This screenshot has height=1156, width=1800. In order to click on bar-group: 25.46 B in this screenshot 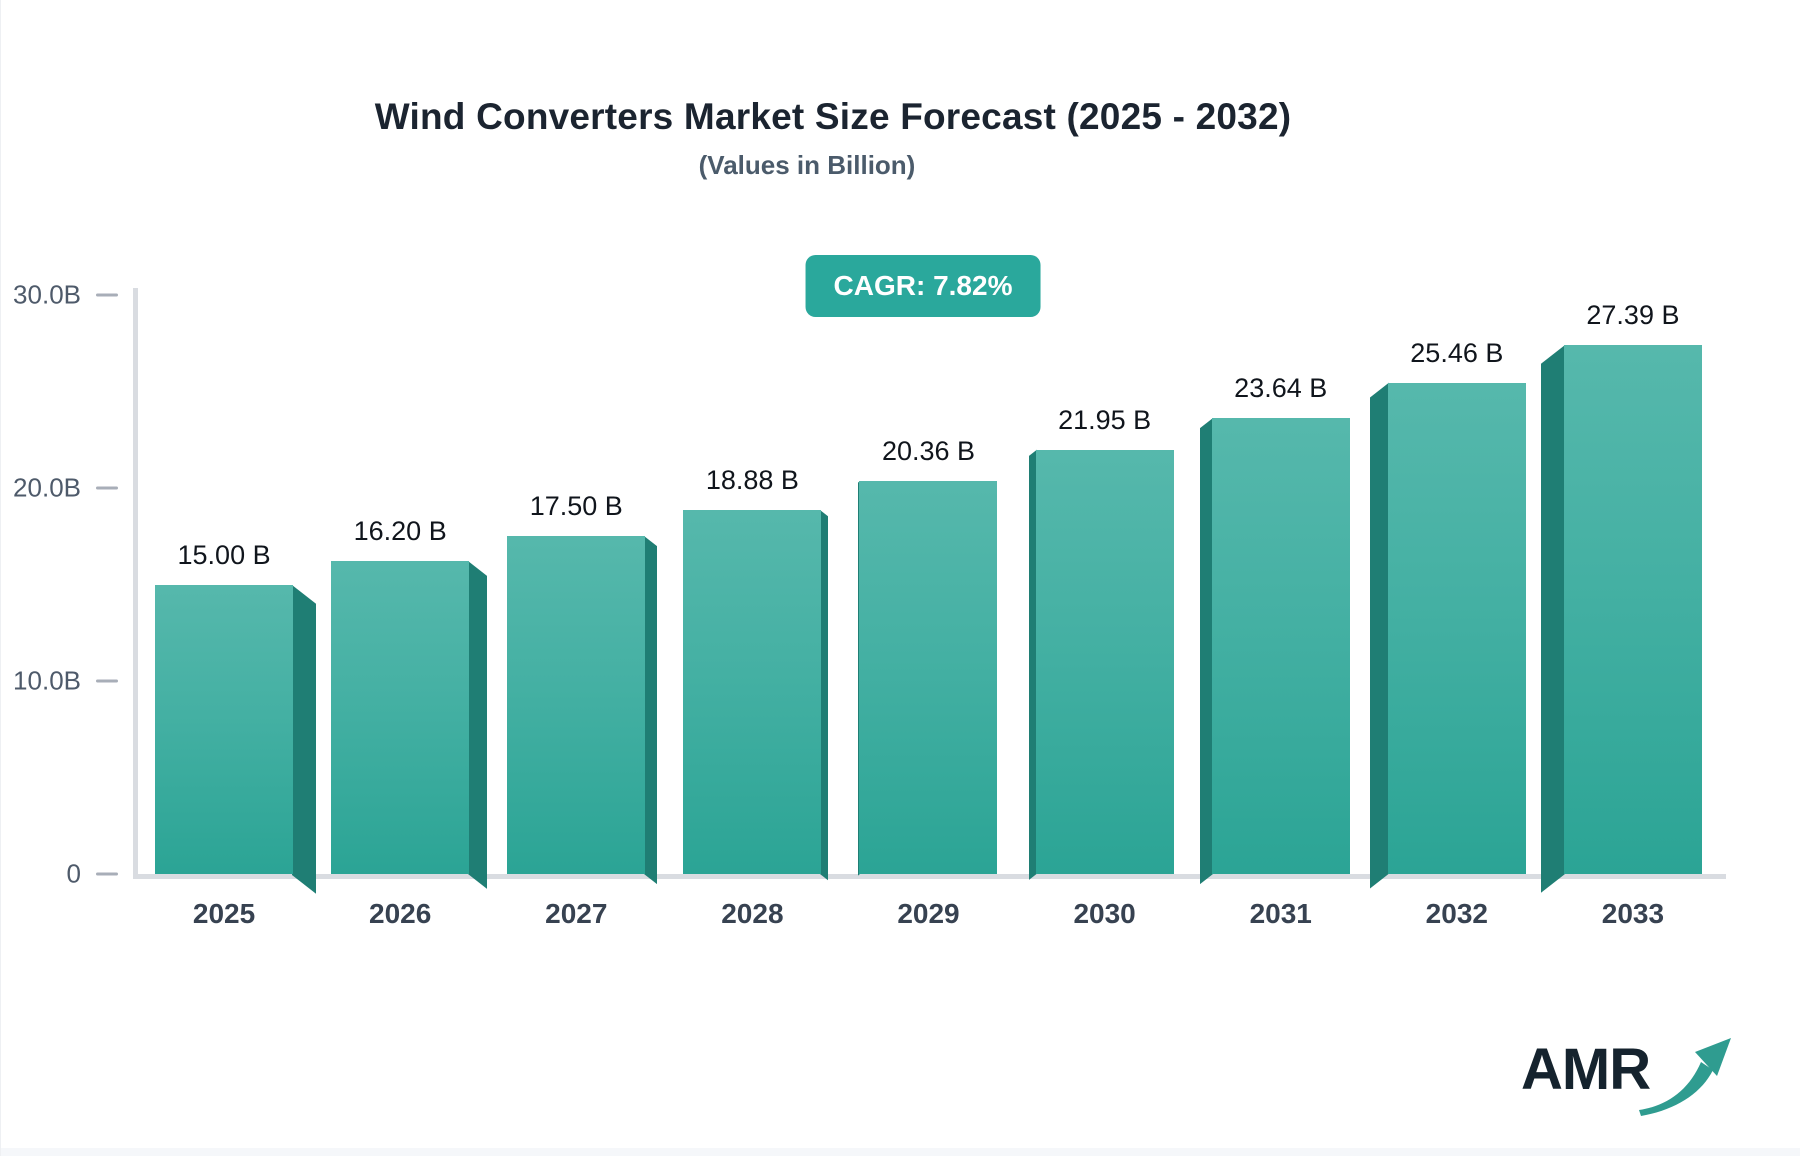, I will do `click(1457, 592)`.